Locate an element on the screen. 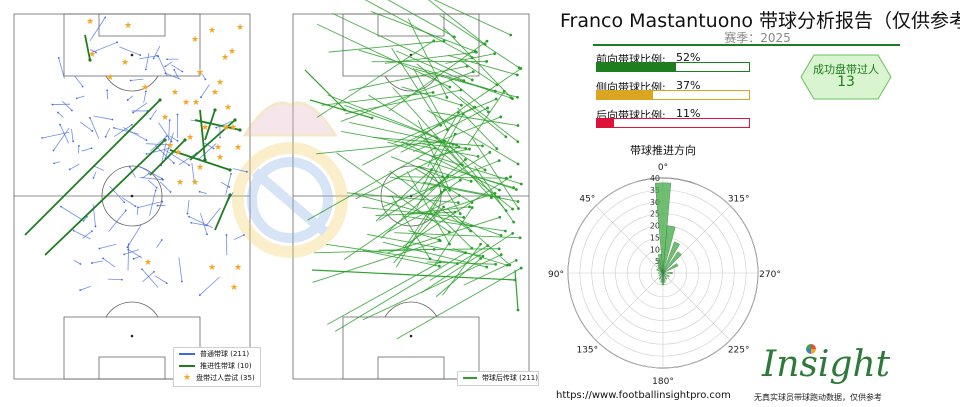 The image size is (960, 407). polar-radial-tick: 40 is located at coordinates (655, 178).